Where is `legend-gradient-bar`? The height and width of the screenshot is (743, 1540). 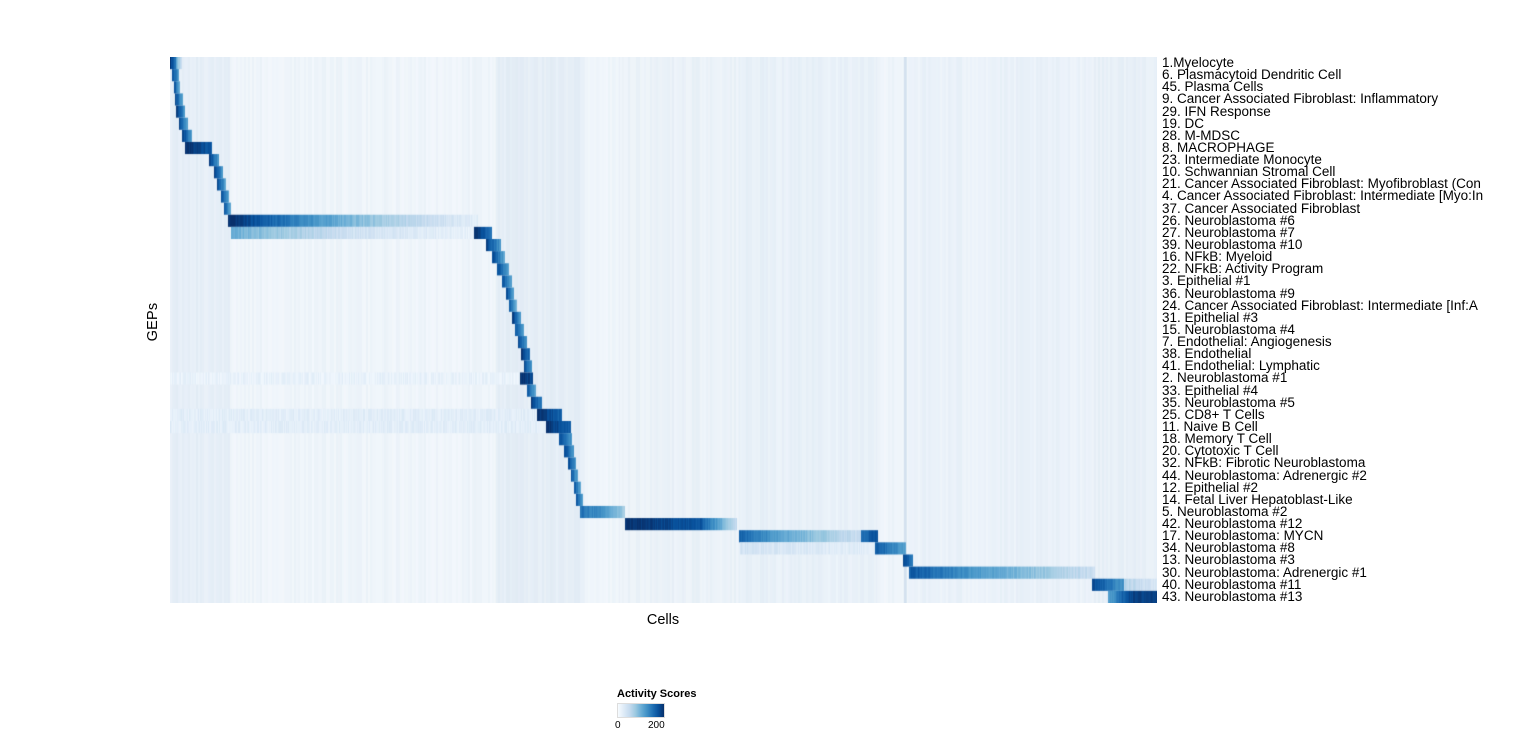 legend-gradient-bar is located at coordinates (641, 710).